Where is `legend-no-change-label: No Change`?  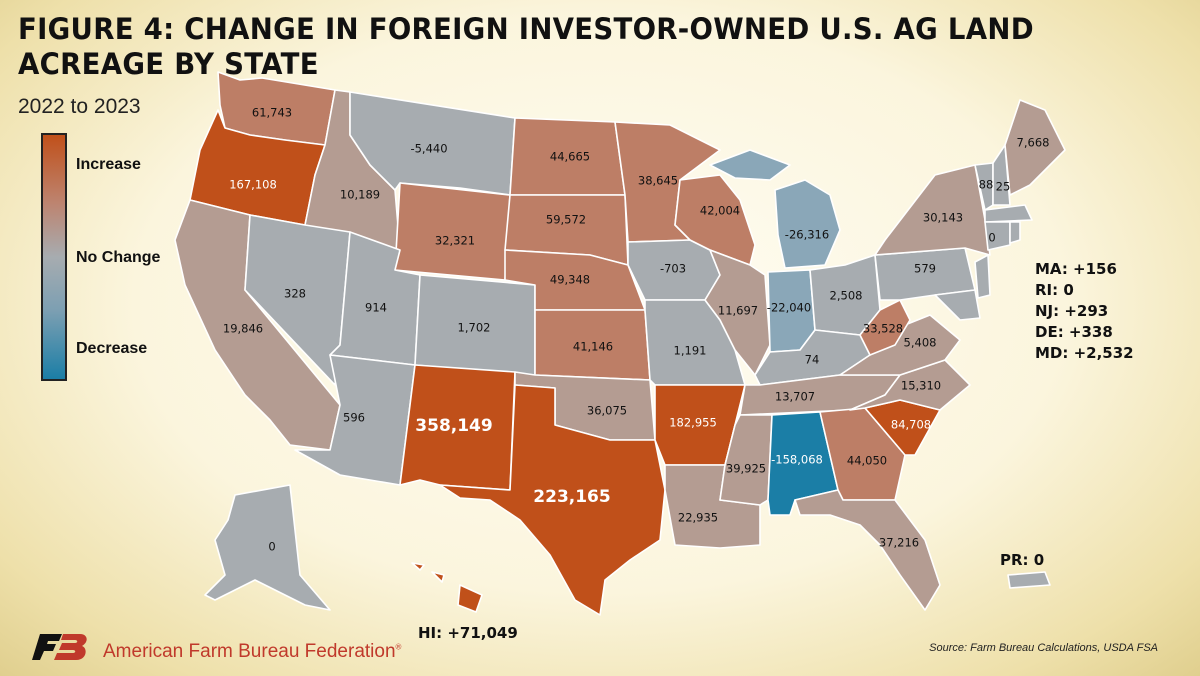
legend-no-change-label: No Change is located at coordinates (118, 257).